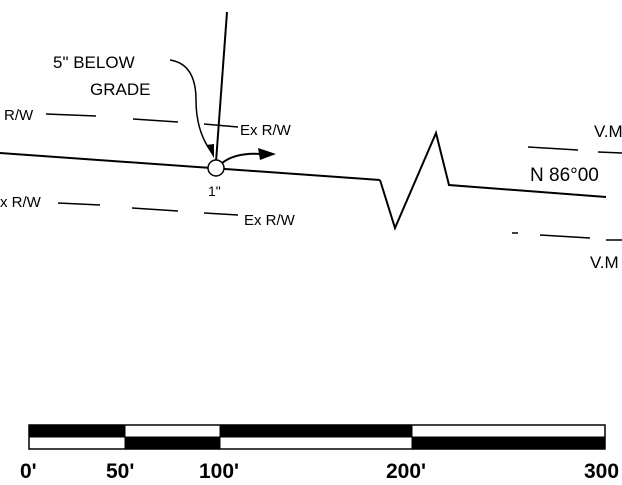  I want to click on vm-bottom-dash2, so click(565, 236).